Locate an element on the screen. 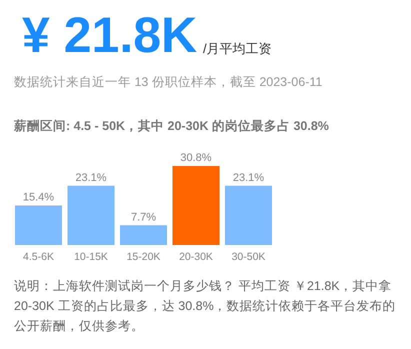  annotation: 数据统计来自近一年 13 份职位样本，截至 2023-06-11 is located at coordinates (168, 82).